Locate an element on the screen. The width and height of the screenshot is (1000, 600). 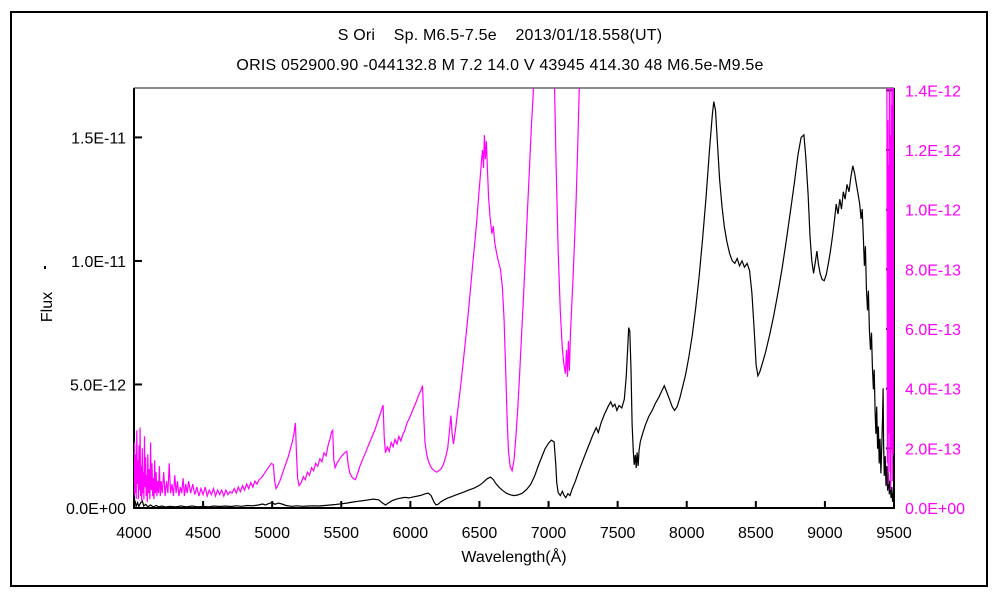
x-tick-label: 4000 is located at coordinates (134, 533).